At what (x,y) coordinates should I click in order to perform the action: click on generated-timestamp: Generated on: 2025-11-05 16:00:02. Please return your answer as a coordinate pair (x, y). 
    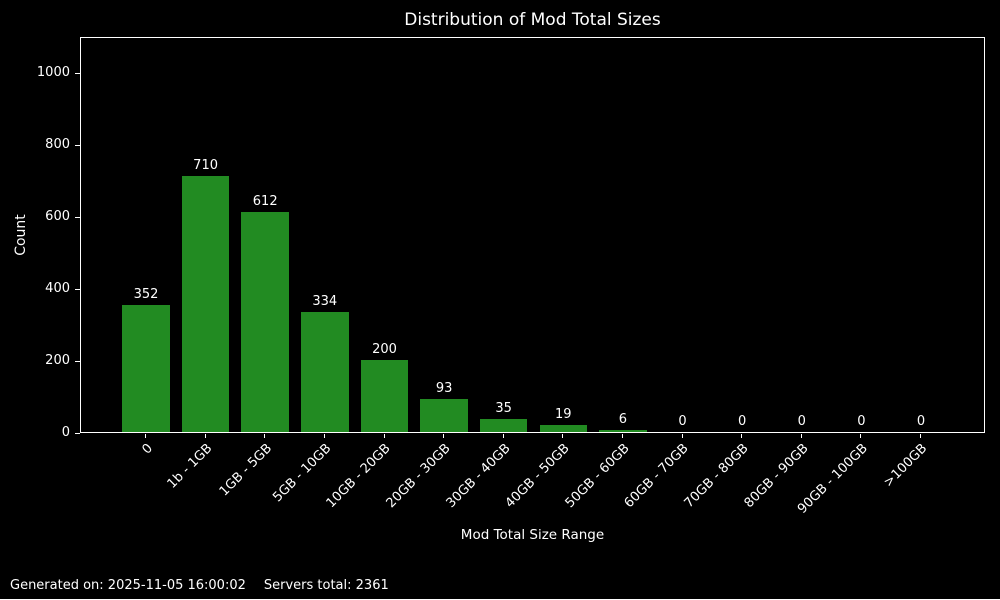
    Looking at the image, I should click on (128, 585).